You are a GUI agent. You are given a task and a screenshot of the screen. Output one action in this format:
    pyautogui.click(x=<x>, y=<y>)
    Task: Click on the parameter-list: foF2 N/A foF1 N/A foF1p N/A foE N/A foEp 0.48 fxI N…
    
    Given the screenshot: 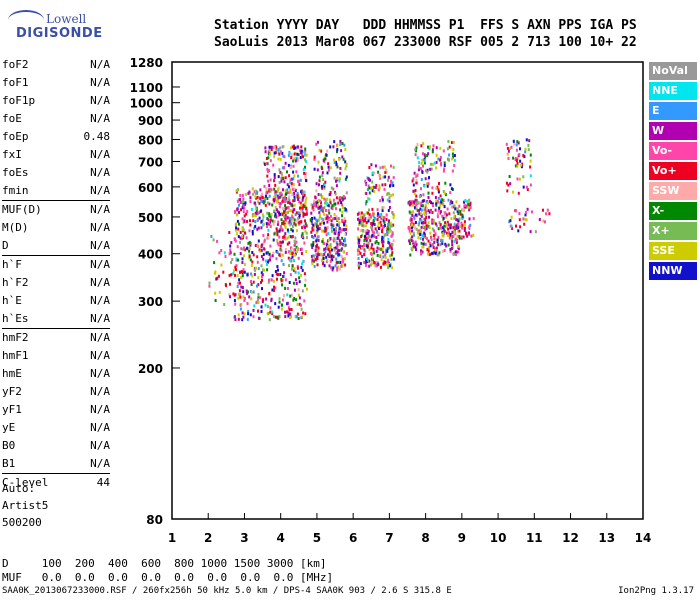 What is the action you would take?
    pyautogui.click(x=56, y=274)
    